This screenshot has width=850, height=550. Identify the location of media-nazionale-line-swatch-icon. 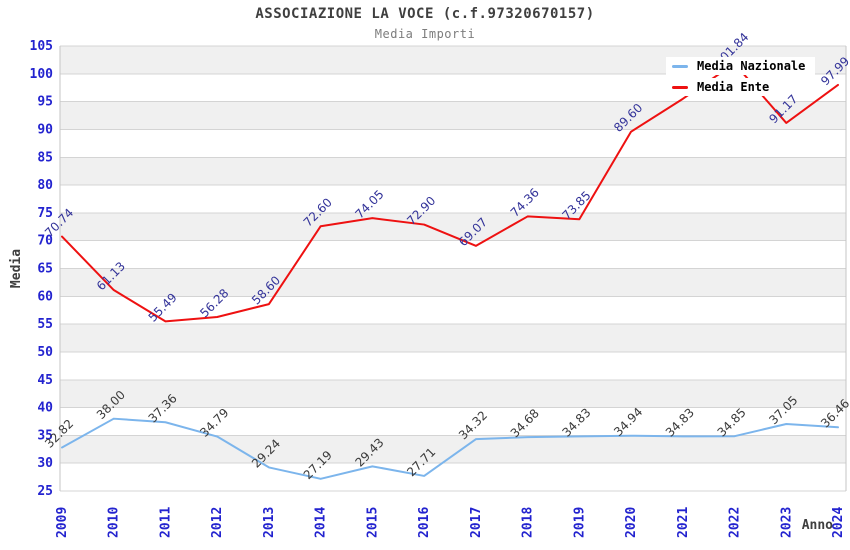
(680, 66).